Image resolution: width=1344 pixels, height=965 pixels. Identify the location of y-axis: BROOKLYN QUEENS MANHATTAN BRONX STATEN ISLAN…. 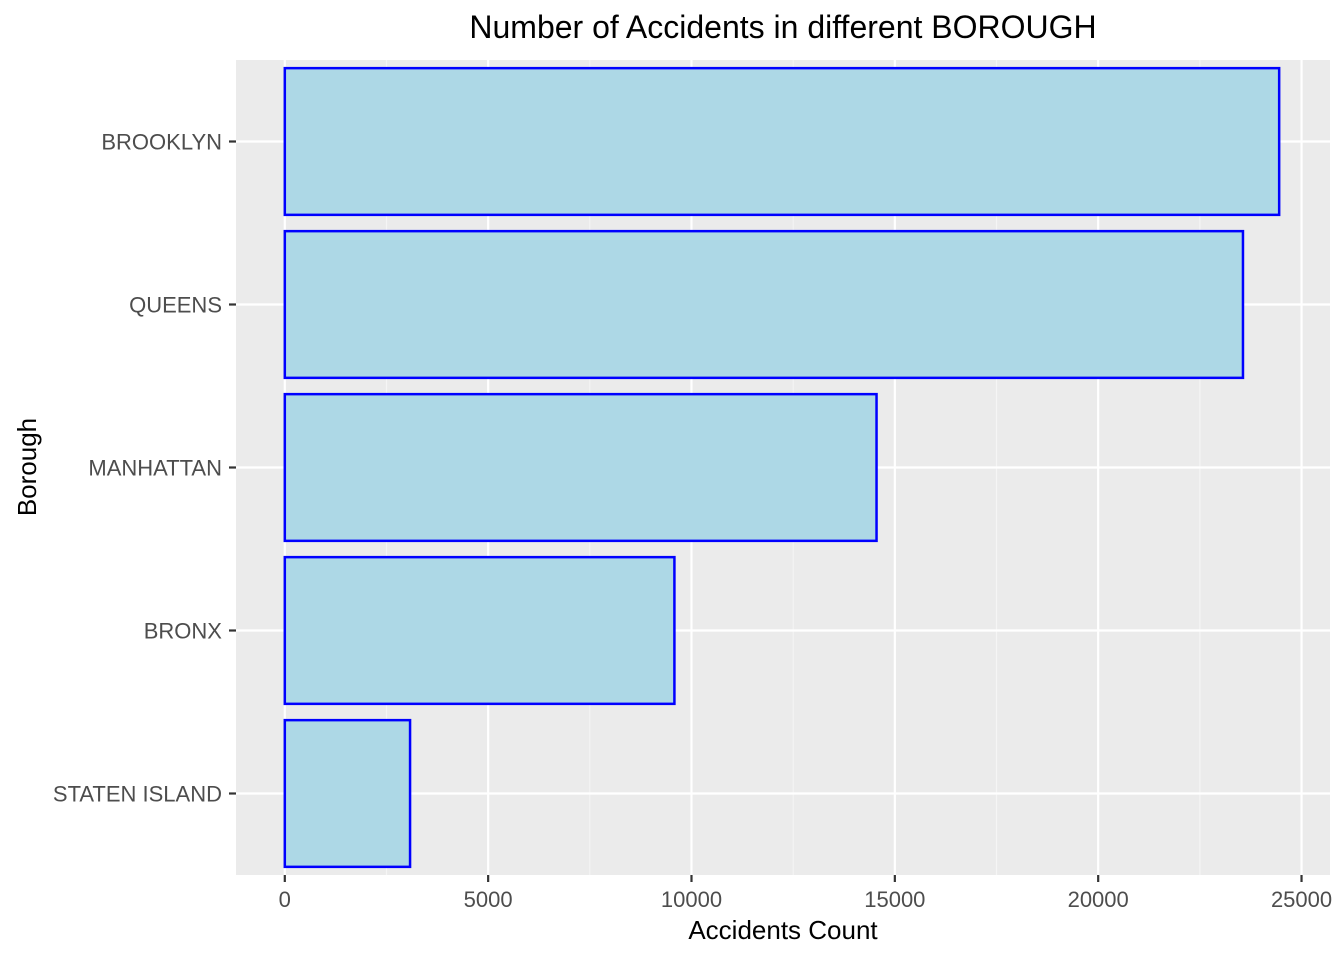
(144, 468).